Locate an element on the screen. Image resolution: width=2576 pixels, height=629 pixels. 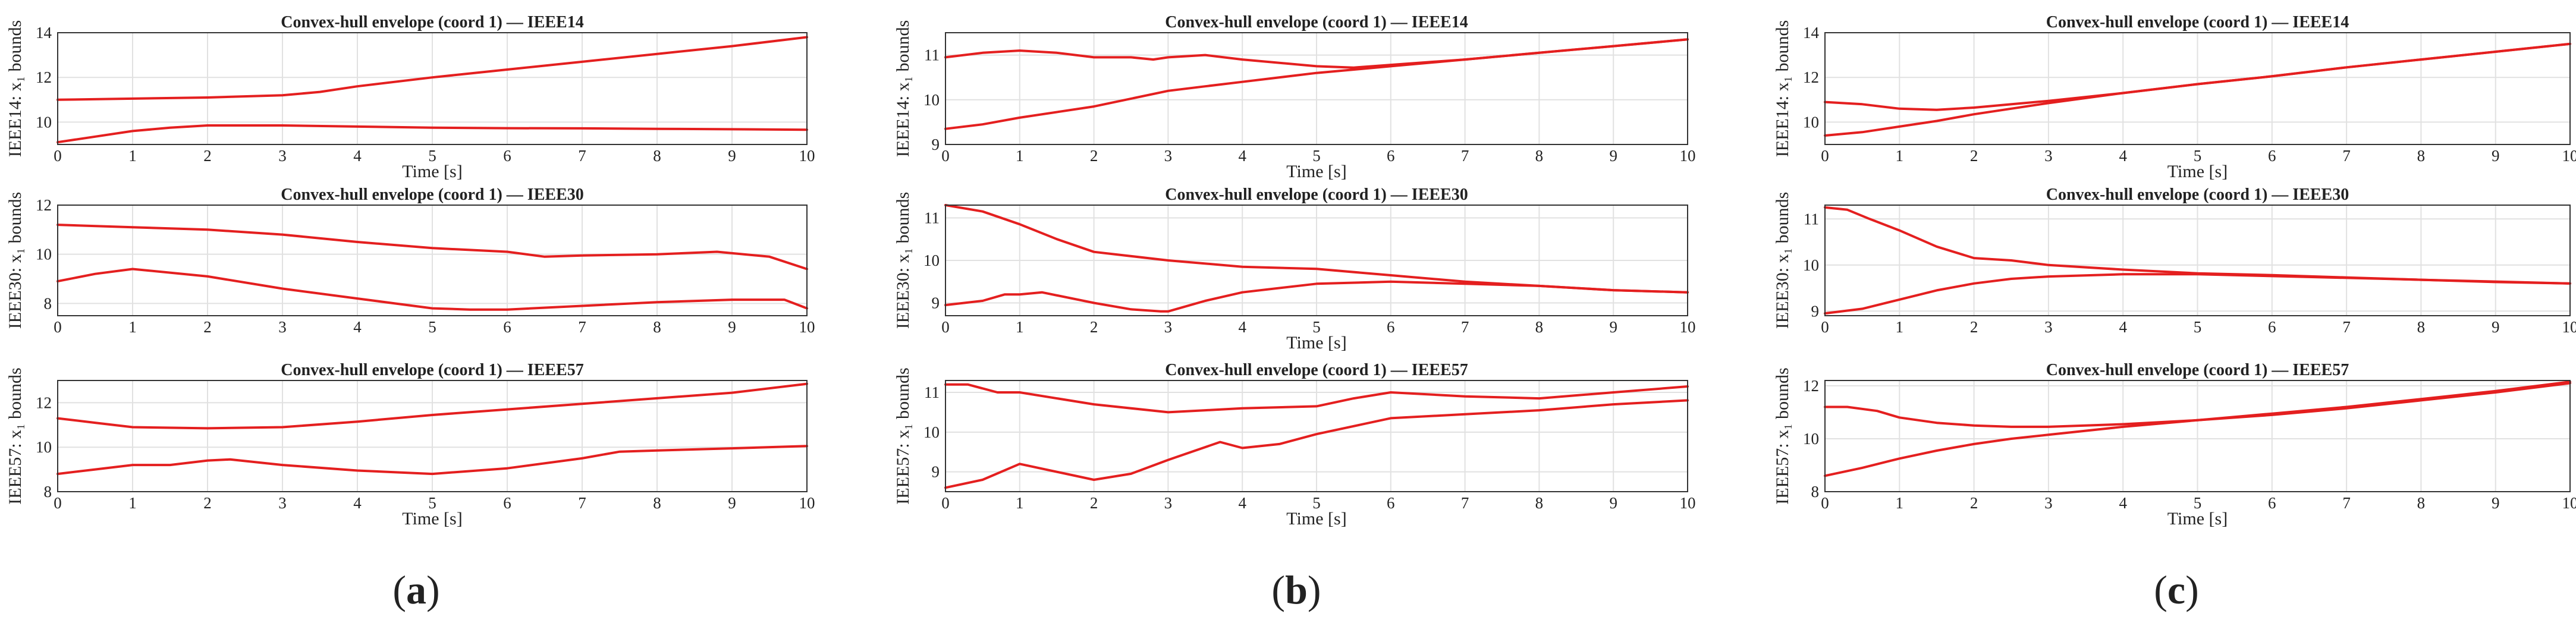
chart-title: Convex-hull envelope (coord 1) — IEEE14 is located at coordinates (2197, 22).